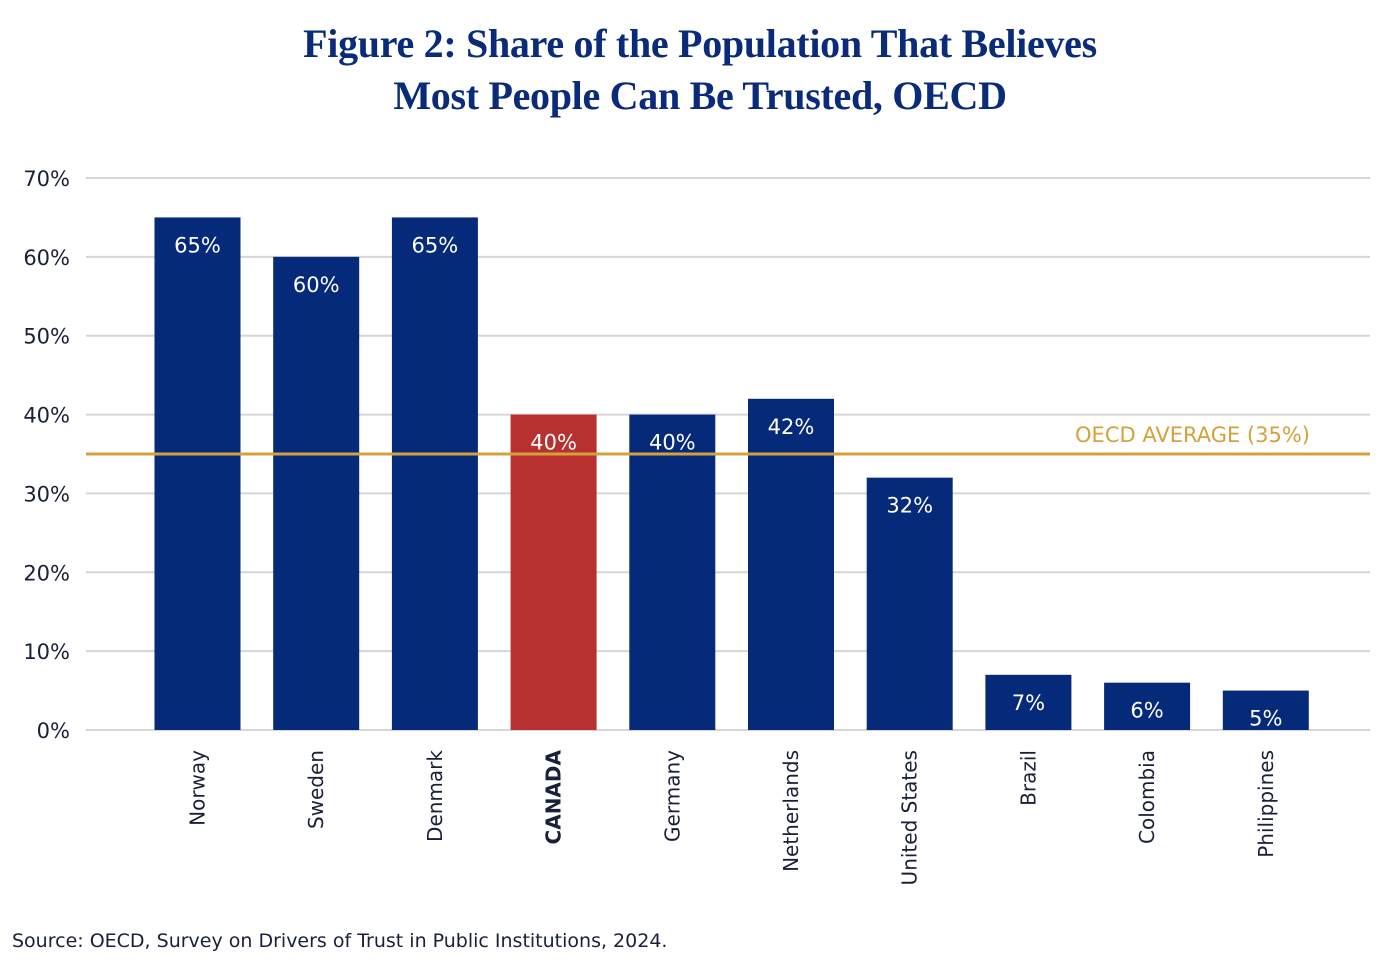 Image resolution: width=1400 pixels, height=970 pixels. What do you see at coordinates (700, 95) in the screenshot?
I see `chart-title-line-2: Most People Can Be Trusted, OECD` at bounding box center [700, 95].